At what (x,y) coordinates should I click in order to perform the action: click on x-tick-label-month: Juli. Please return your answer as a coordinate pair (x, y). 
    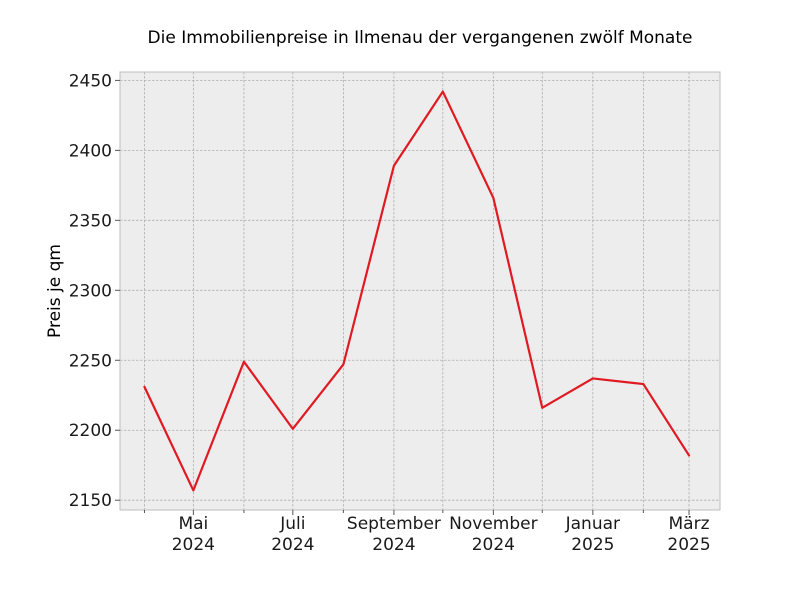
    Looking at the image, I should click on (292, 524).